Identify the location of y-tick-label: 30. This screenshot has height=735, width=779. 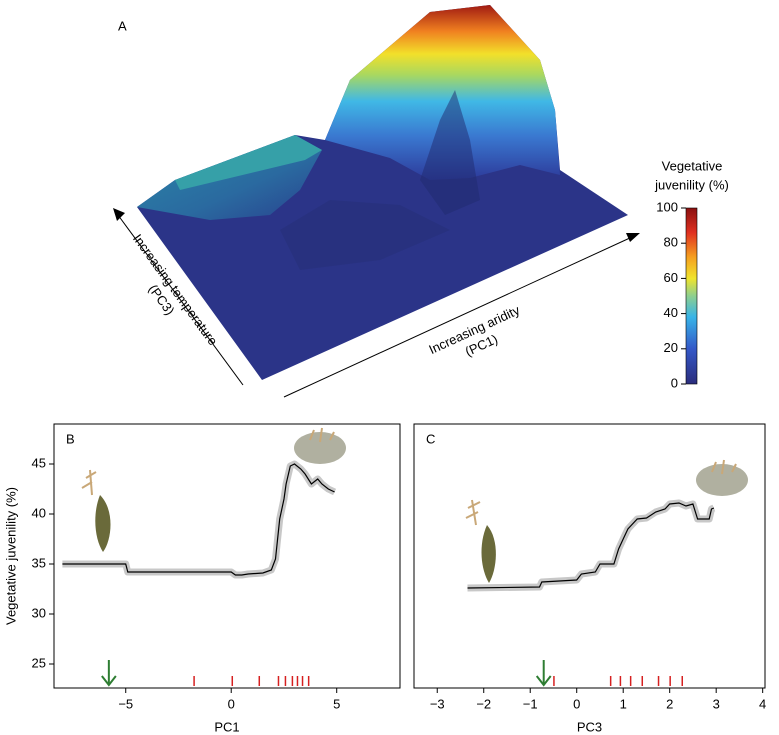
(39, 612).